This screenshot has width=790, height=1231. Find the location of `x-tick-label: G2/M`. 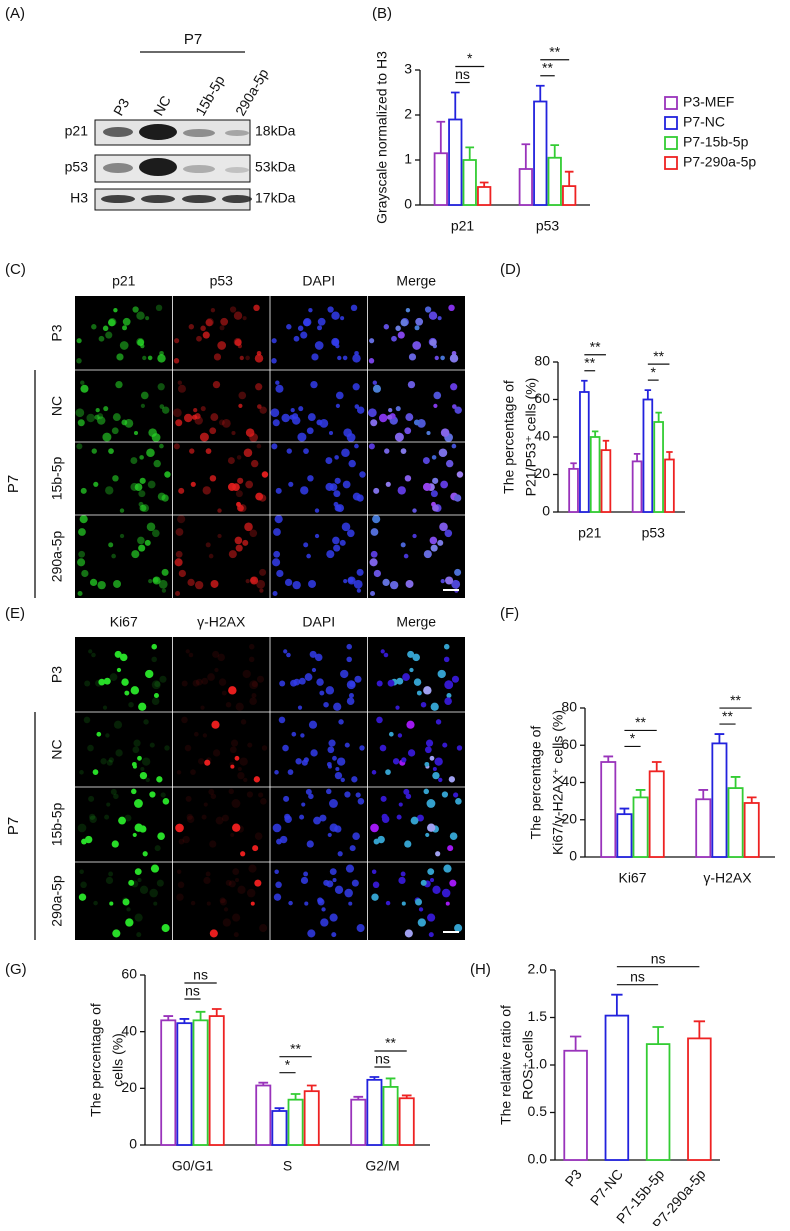

x-tick-label: G2/M is located at coordinates (382, 1166).